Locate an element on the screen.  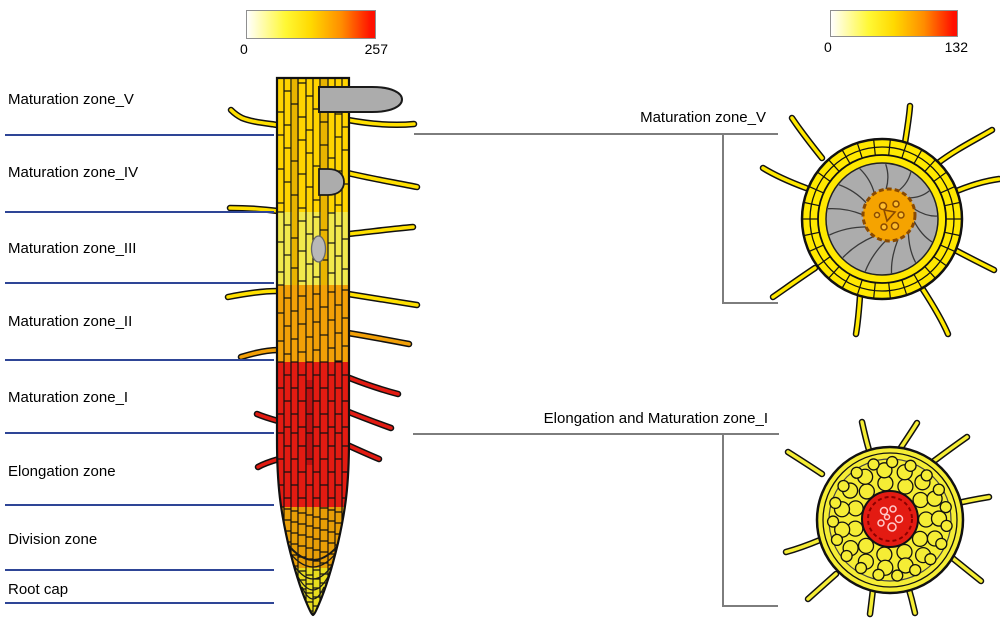
vascular-cells-bottom is located at coordinates (890, 518).